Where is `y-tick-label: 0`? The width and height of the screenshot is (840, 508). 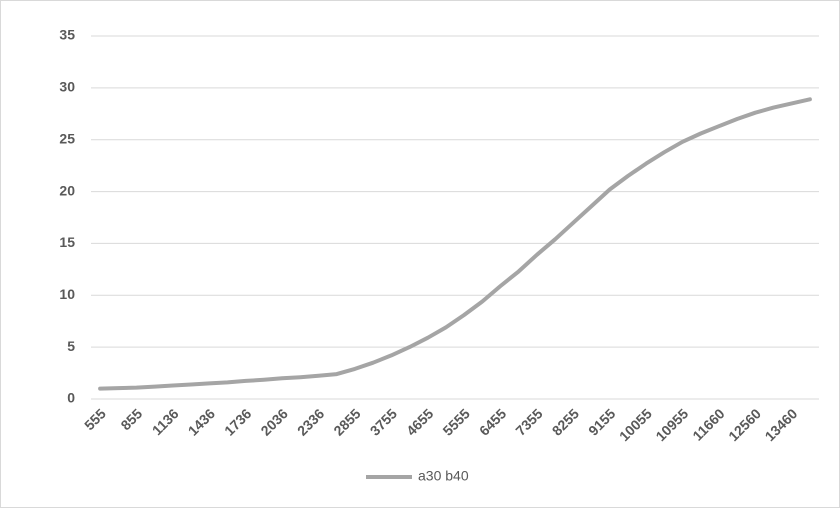
y-tick-label: 0 is located at coordinates (71, 398).